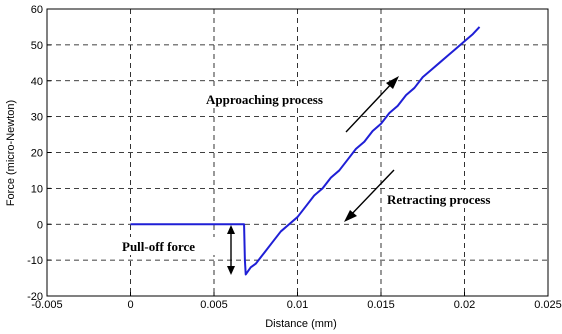 The image size is (562, 334). Describe the element at coordinates (231, 229) in the screenshot. I see `pull-off-arrow-head-top` at that location.